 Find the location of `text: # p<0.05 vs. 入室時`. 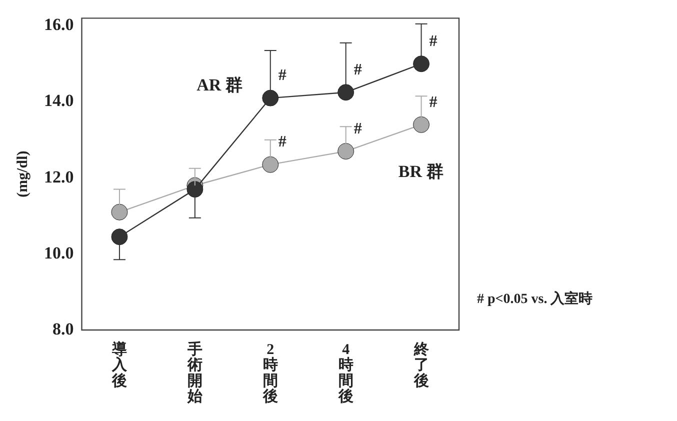

text: # p<0.05 vs. 入室時 is located at coordinates (535, 299).